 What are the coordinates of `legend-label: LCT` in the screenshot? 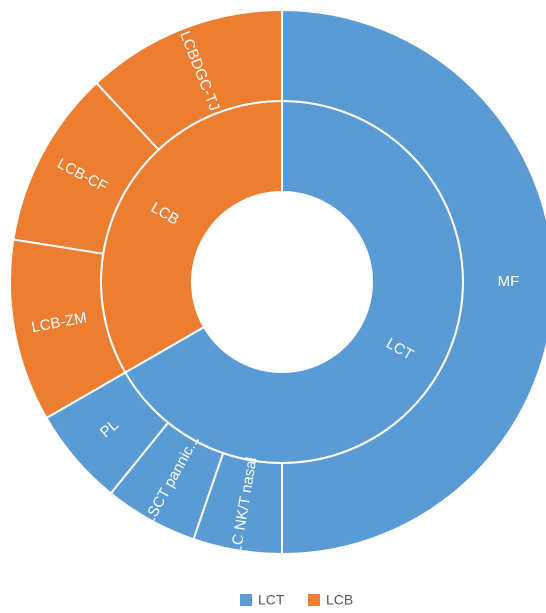 It's located at (271, 600).